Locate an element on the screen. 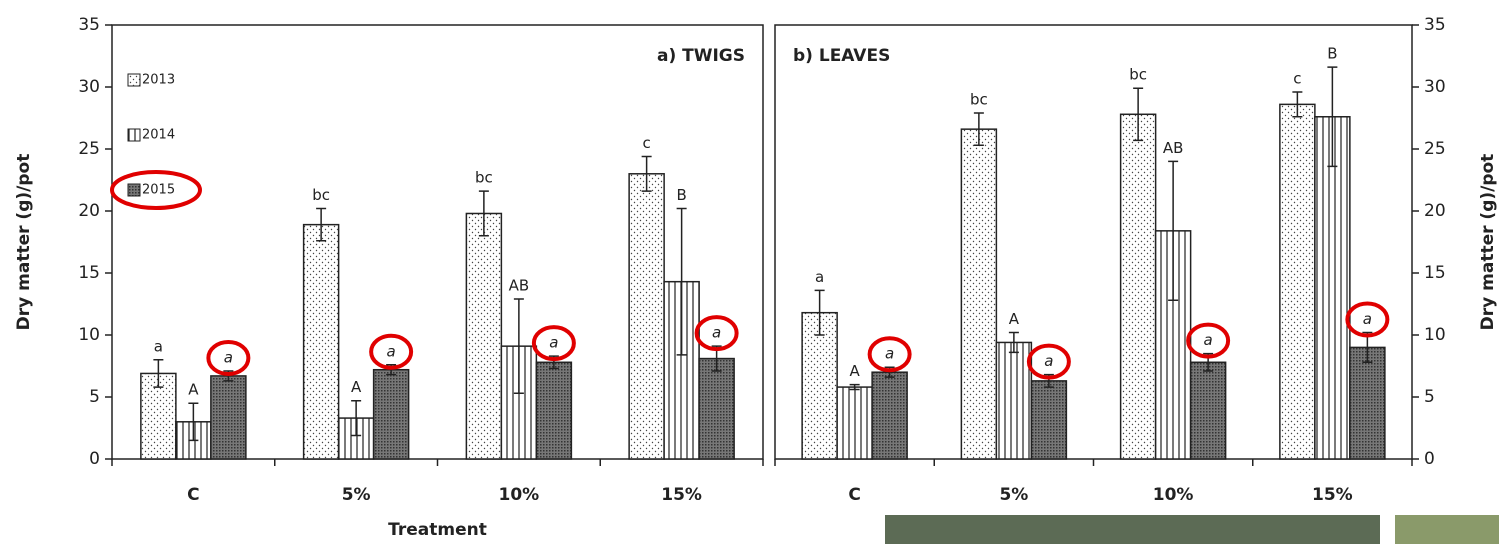  y-tick-label: 20 is located at coordinates (89, 211).